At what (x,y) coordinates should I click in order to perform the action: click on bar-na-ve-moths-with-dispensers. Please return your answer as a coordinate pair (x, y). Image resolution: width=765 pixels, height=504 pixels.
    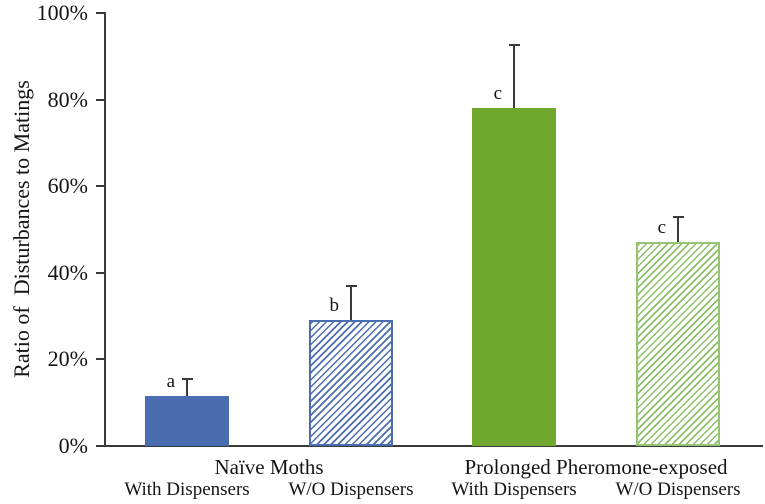
    Looking at the image, I should click on (187, 421).